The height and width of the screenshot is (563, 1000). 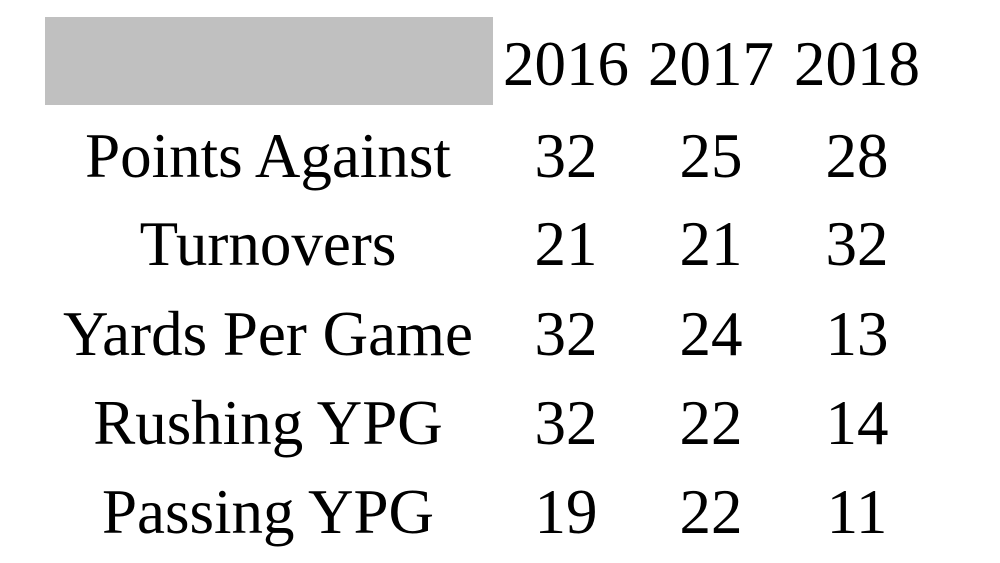 What do you see at coordinates (857, 64) in the screenshot?
I see `column-header: 2018` at bounding box center [857, 64].